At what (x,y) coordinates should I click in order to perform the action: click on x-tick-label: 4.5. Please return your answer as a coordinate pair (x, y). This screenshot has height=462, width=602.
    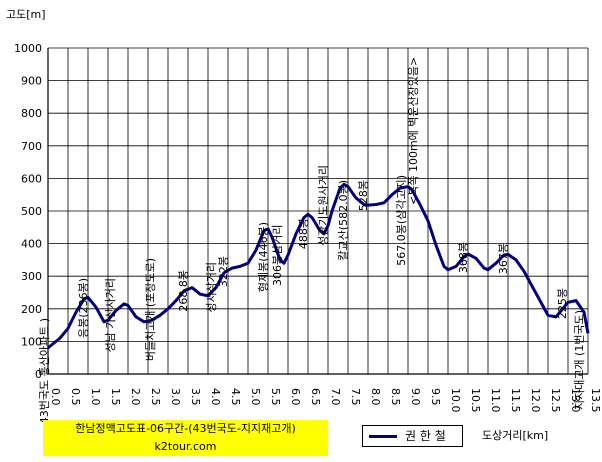
    Looking at the image, I should click on (235, 397).